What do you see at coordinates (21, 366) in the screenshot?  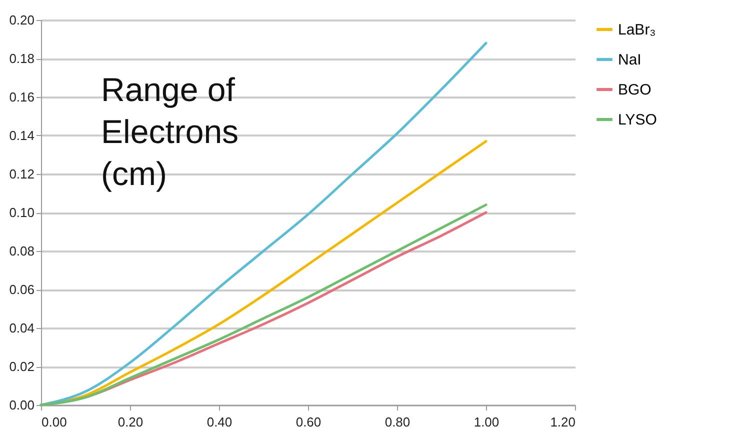 I see `y-tick-label: 0.02` at bounding box center [21, 366].